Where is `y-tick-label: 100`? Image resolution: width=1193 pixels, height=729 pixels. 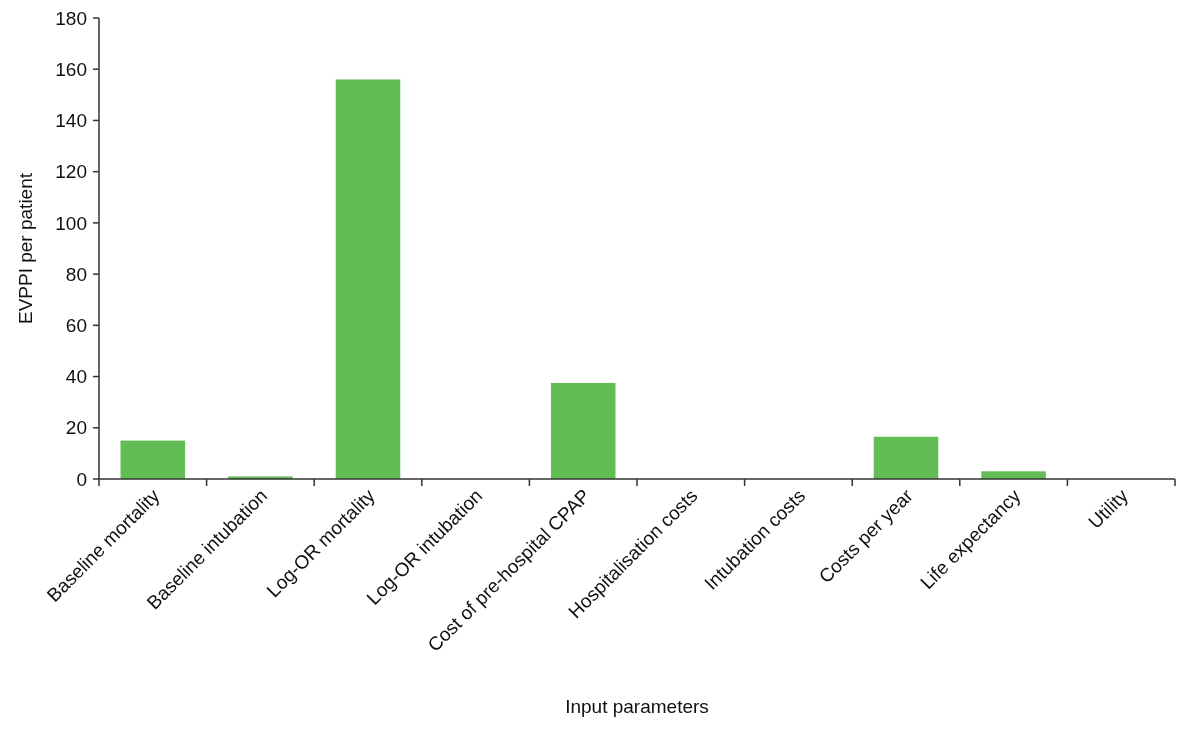 y-tick-label: 100 is located at coordinates (71, 223).